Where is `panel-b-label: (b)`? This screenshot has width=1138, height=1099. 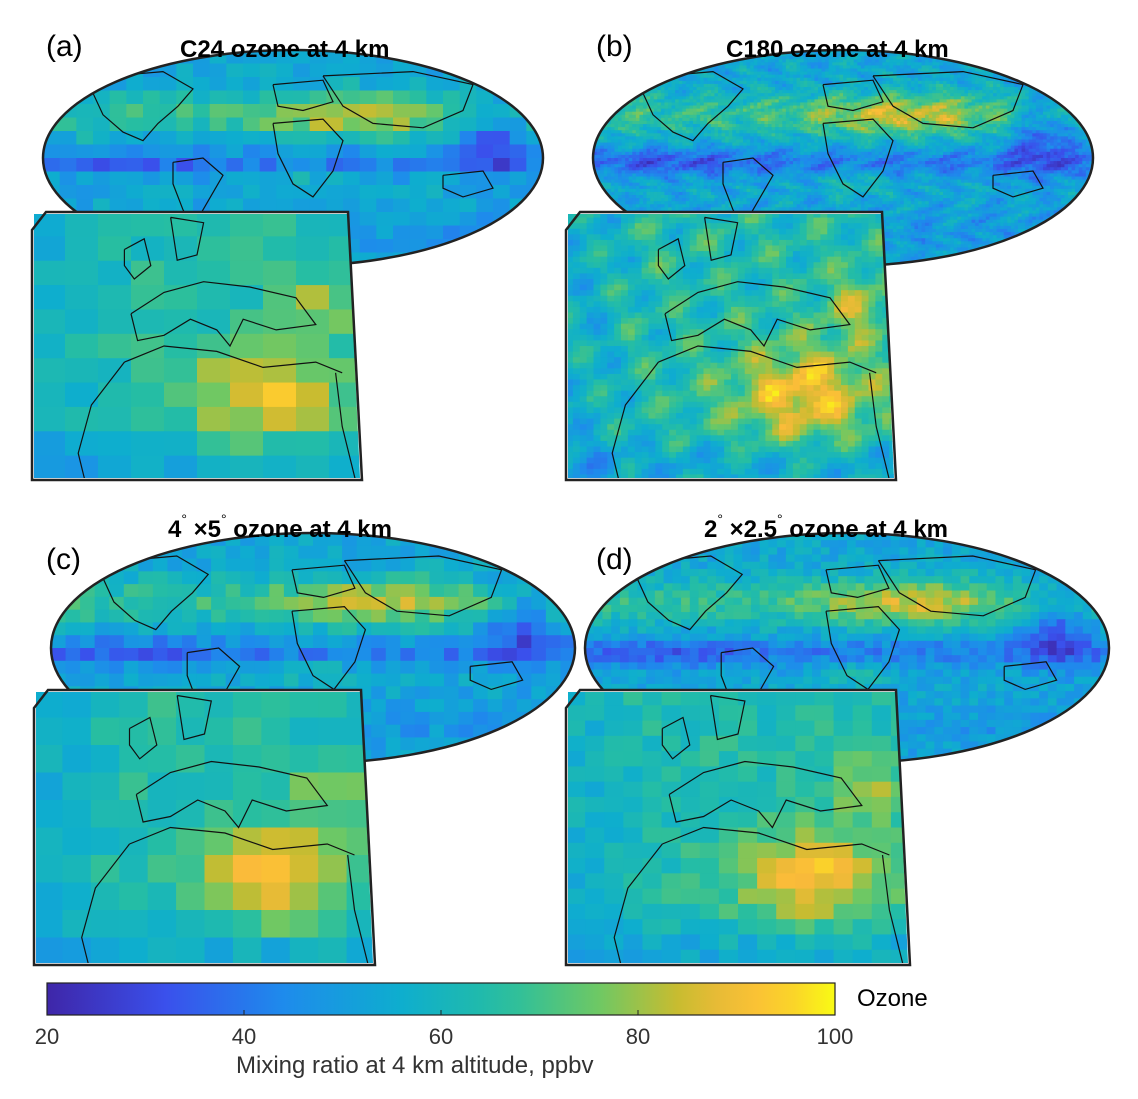 panel-b-label: (b) is located at coordinates (614, 46).